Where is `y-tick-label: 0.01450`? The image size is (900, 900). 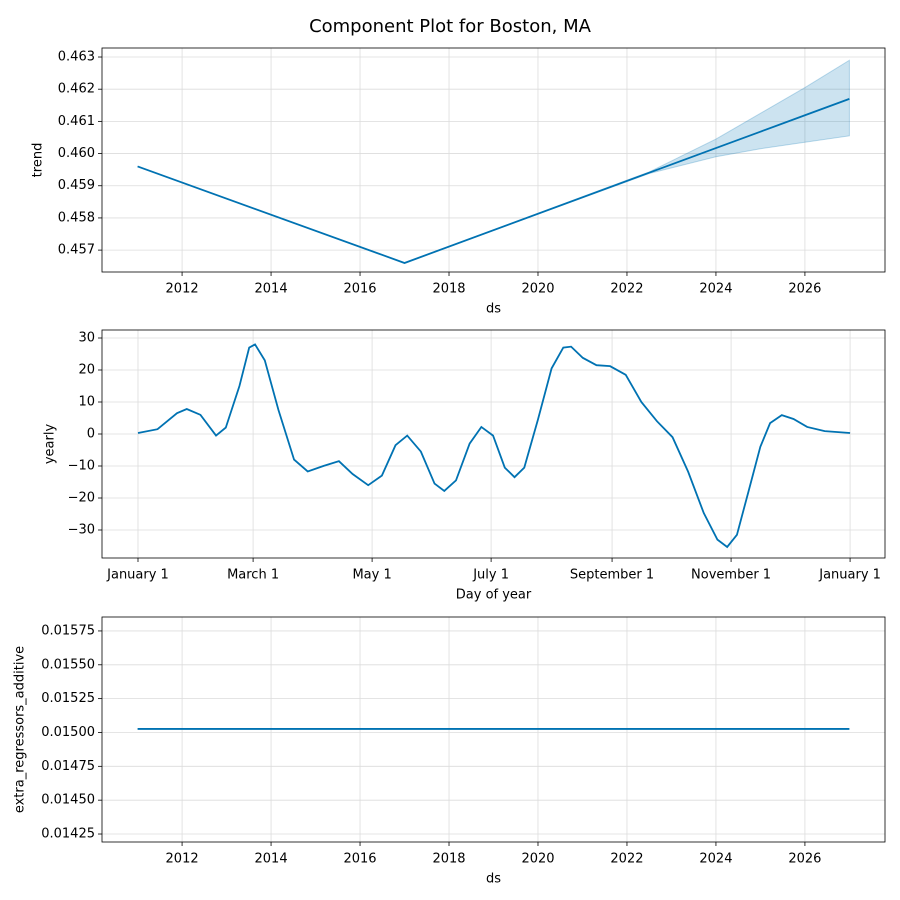 y-tick-label: 0.01450 is located at coordinates (68, 800).